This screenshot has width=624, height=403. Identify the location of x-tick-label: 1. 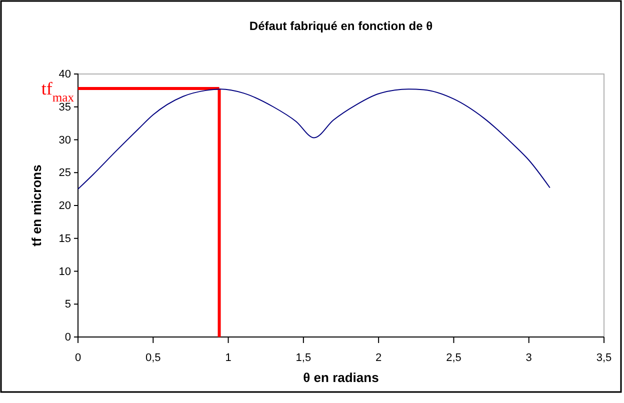
(228, 358).